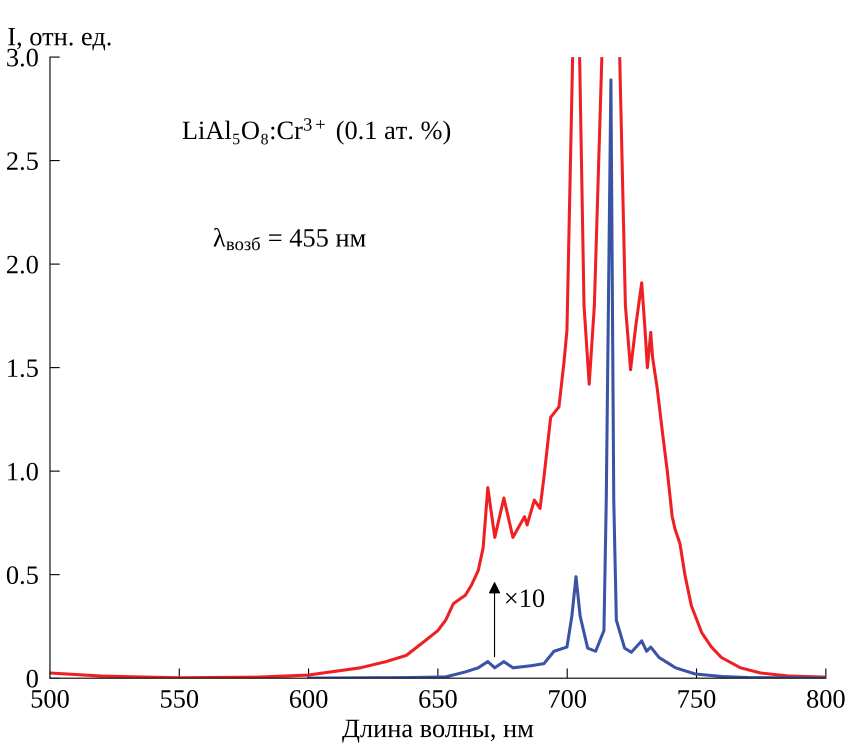 This screenshot has height=751, width=847. Describe the element at coordinates (23, 471) in the screenshot. I see `y-tick-label: 1.0` at that location.